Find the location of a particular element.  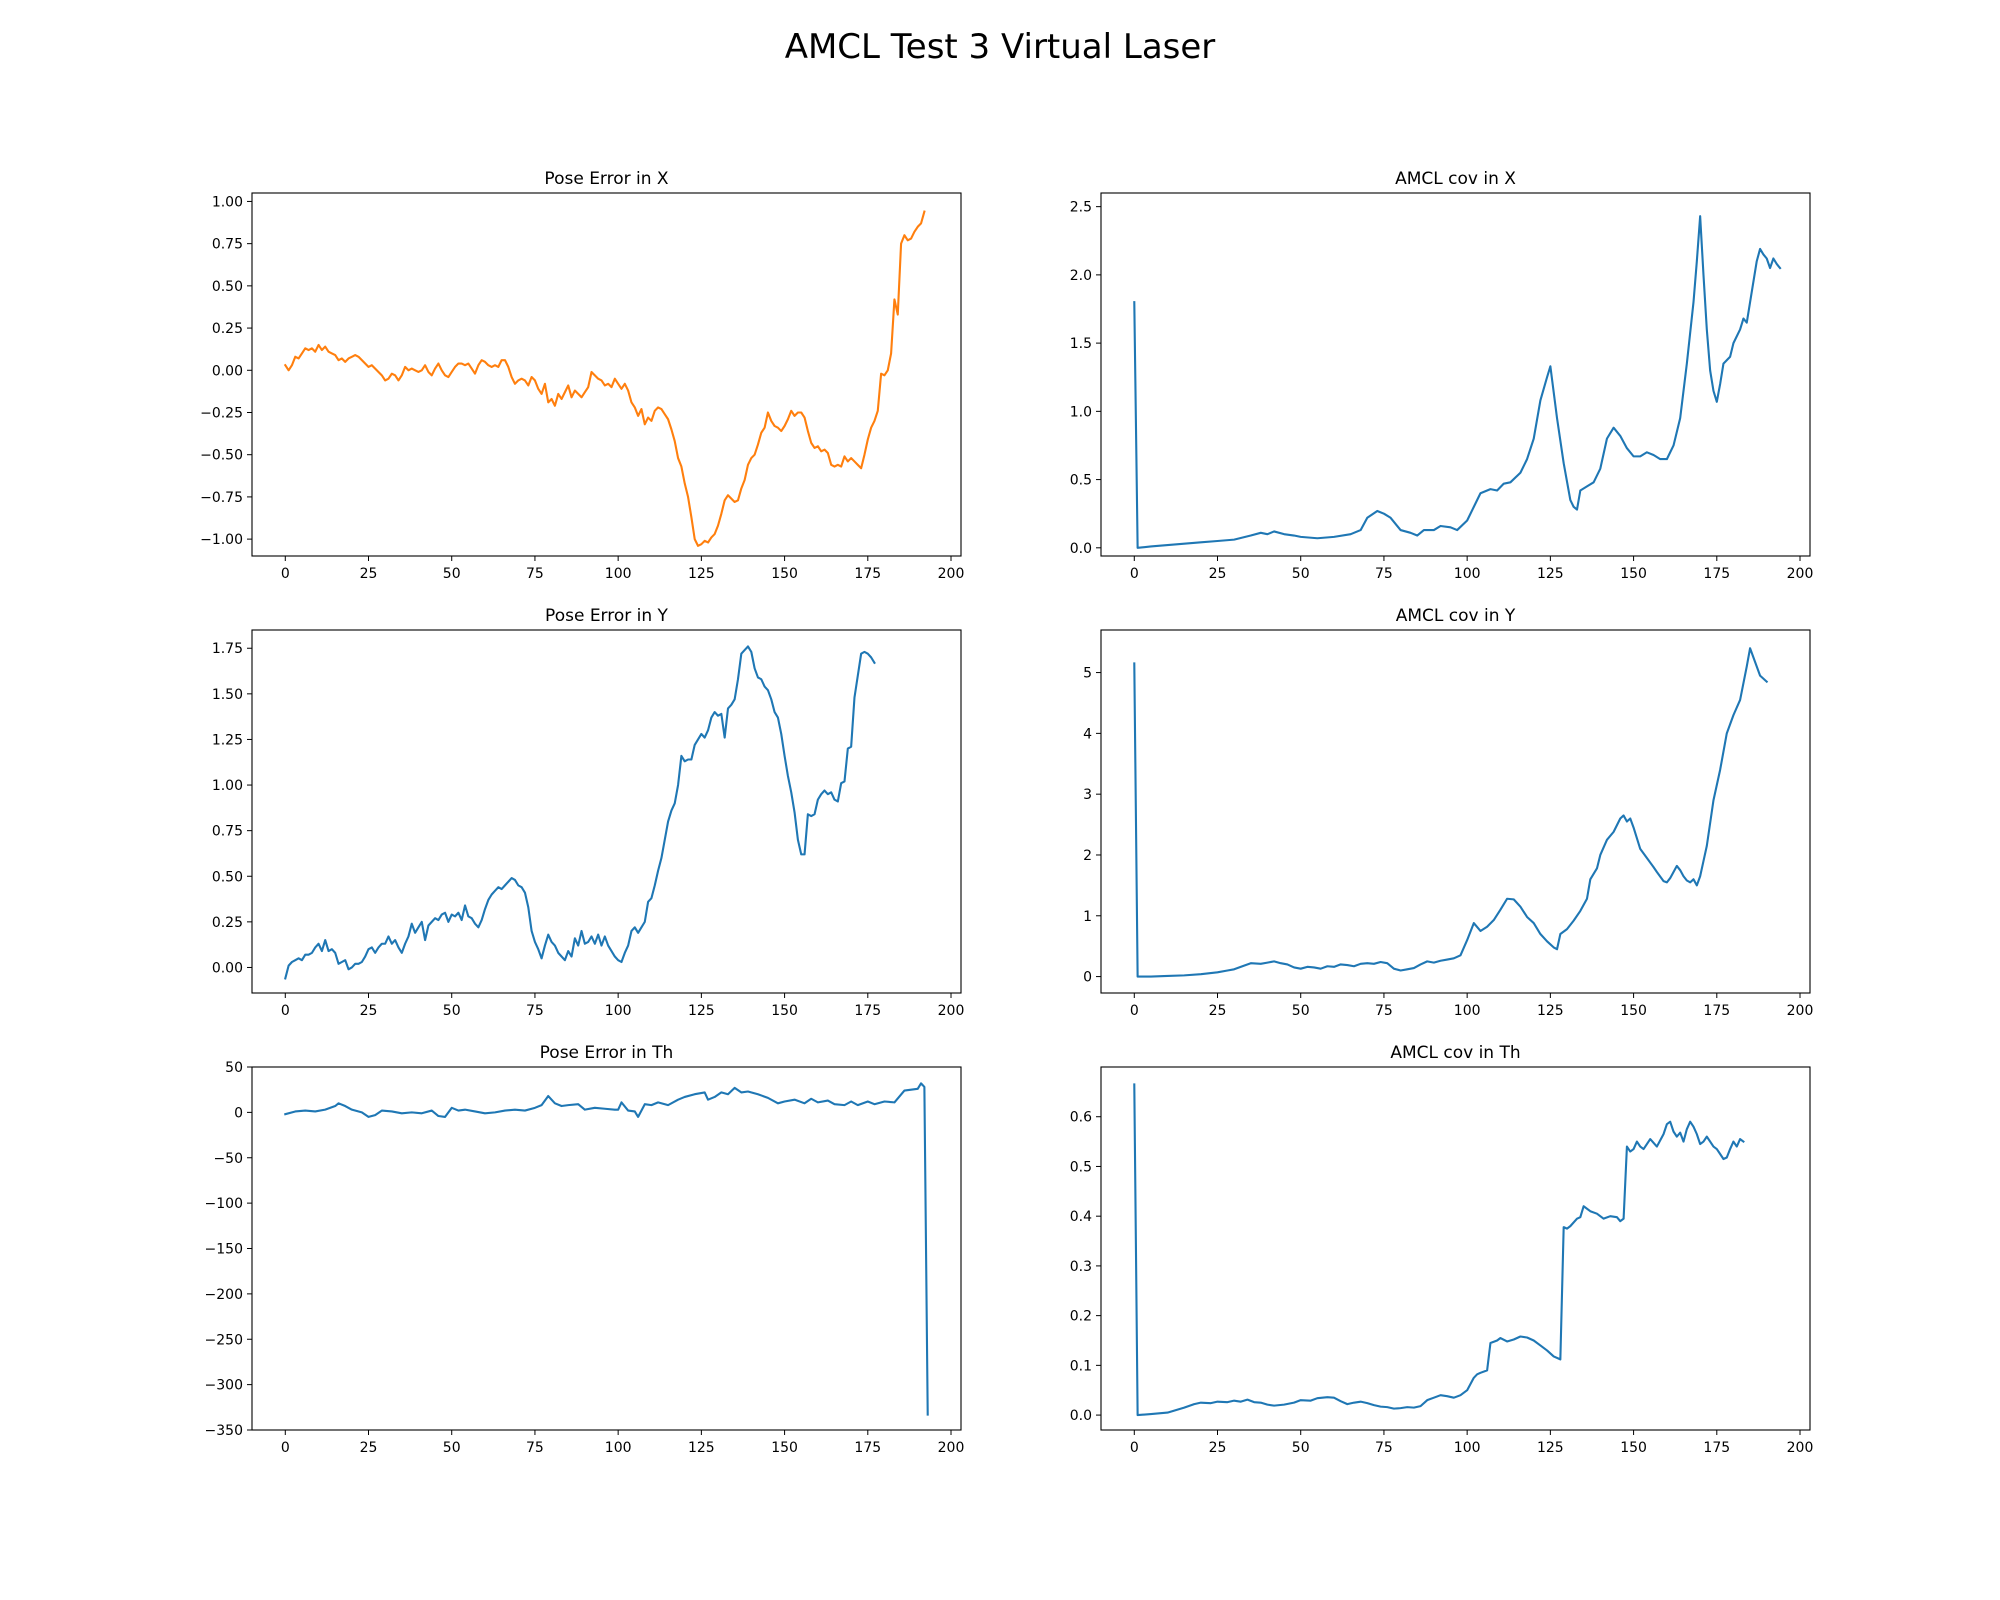

y-tick-label: 0.6 is located at coordinates (1081, 1118).